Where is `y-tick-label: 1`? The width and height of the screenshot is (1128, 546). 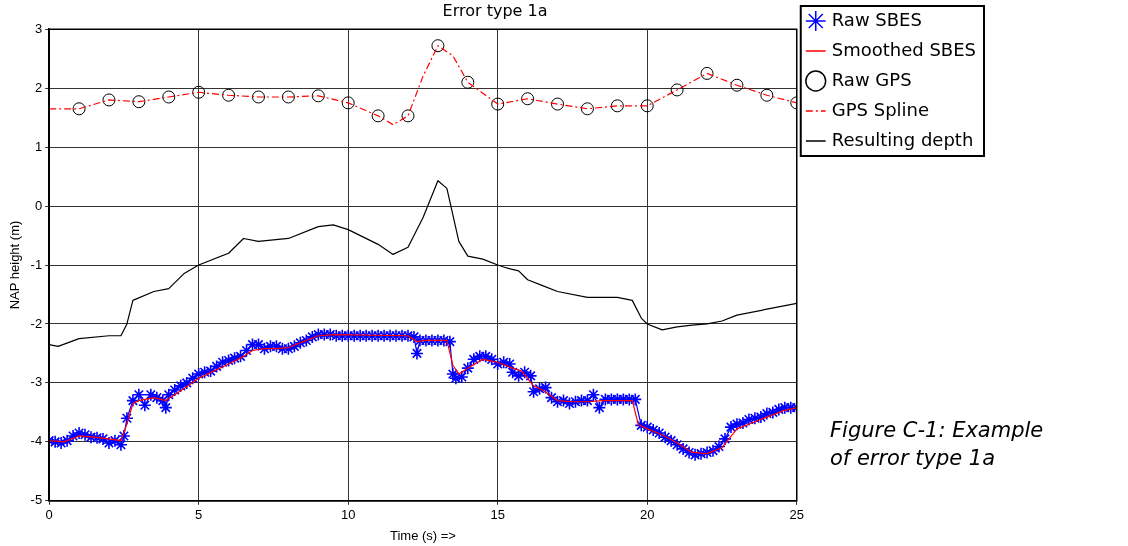
y-tick-label: 1 is located at coordinates (38, 146).